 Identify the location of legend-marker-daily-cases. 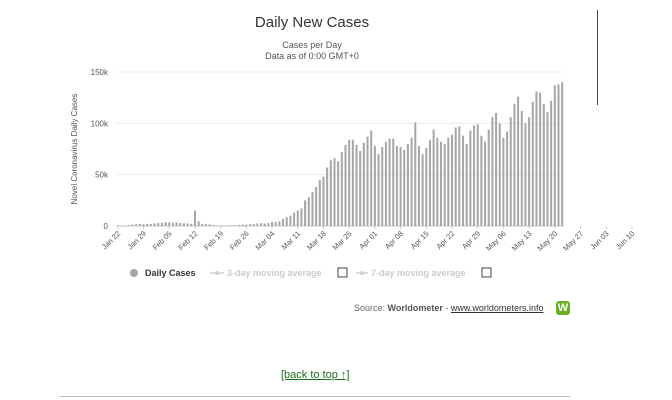
(134, 273).